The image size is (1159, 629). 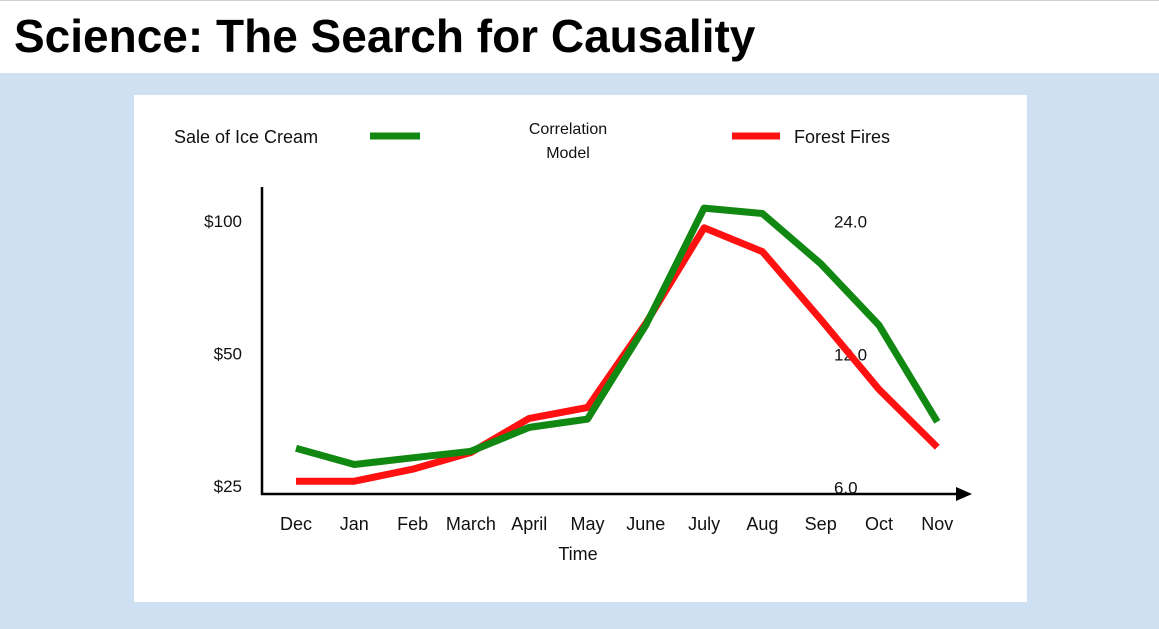 What do you see at coordinates (842, 137) in the screenshot?
I see `legend-forest-fires-label: Forest Fires` at bounding box center [842, 137].